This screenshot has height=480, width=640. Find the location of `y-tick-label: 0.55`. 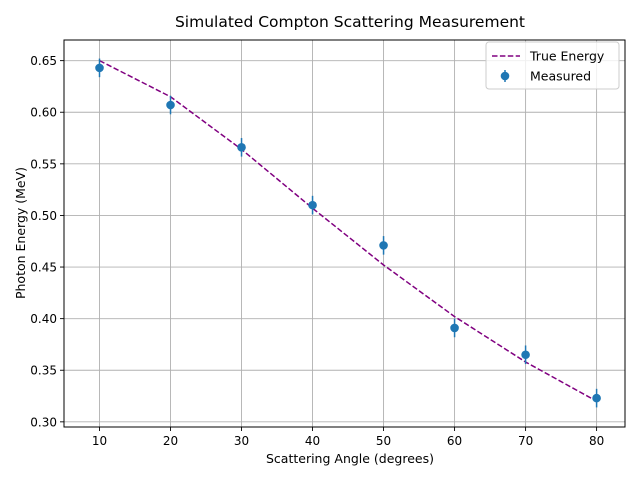

y-tick-label: 0.55 is located at coordinates (43, 164).